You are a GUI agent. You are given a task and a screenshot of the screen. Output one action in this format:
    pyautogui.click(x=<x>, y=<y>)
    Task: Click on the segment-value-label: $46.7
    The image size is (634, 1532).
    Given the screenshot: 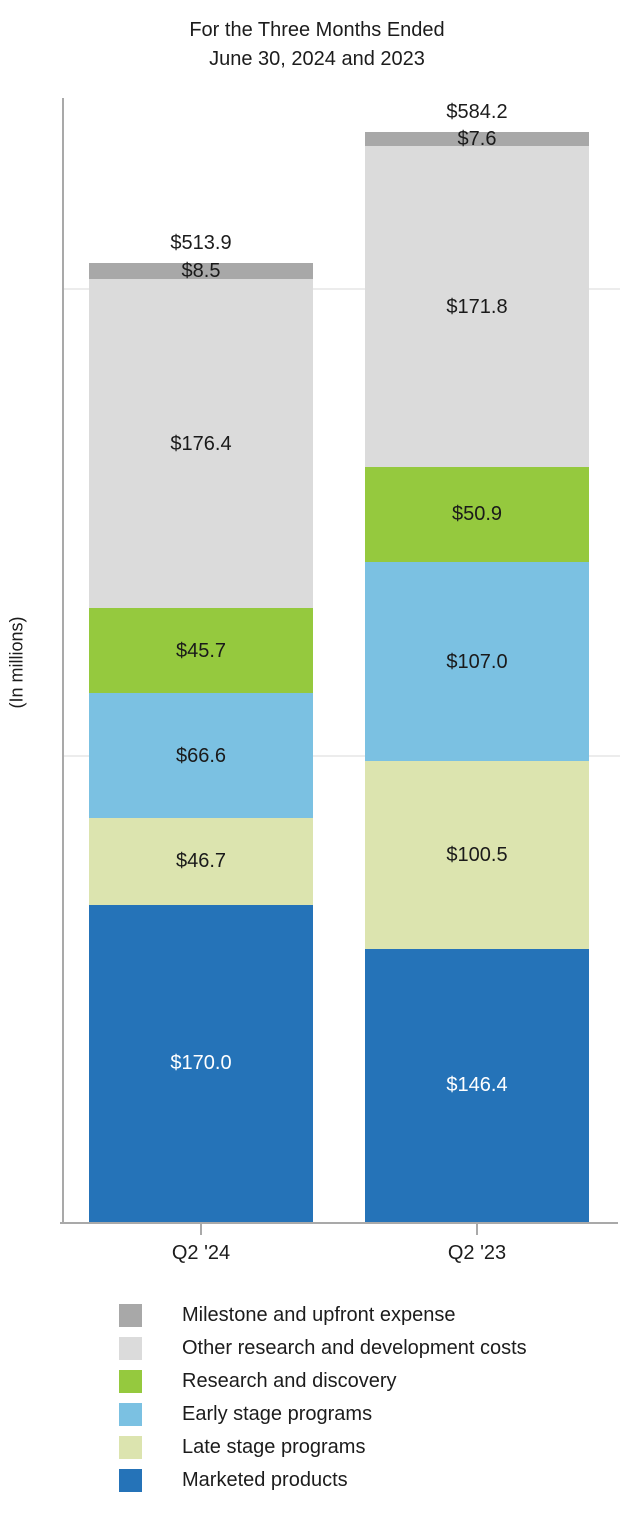 What is the action you would take?
    pyautogui.click(x=201, y=861)
    